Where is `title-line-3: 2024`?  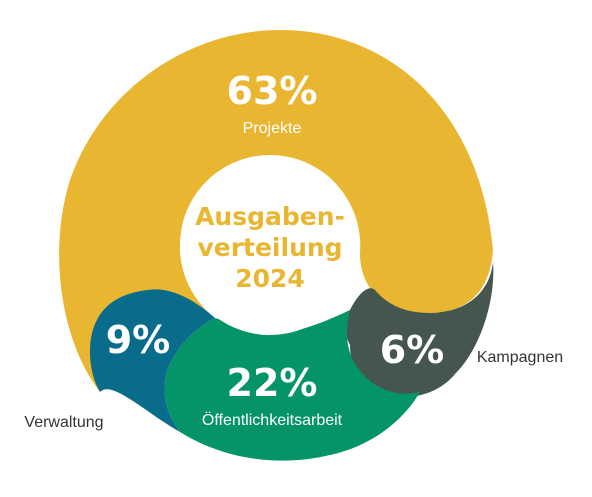 title-line-3: 2024 is located at coordinates (270, 278).